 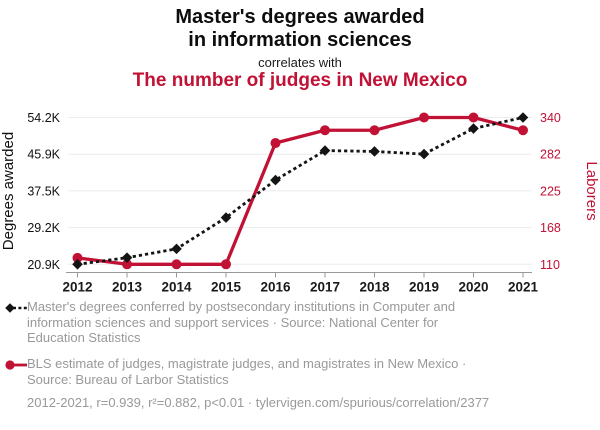 What do you see at coordinates (550, 191) in the screenshot?
I see `y-tick-label-right: 225` at bounding box center [550, 191].